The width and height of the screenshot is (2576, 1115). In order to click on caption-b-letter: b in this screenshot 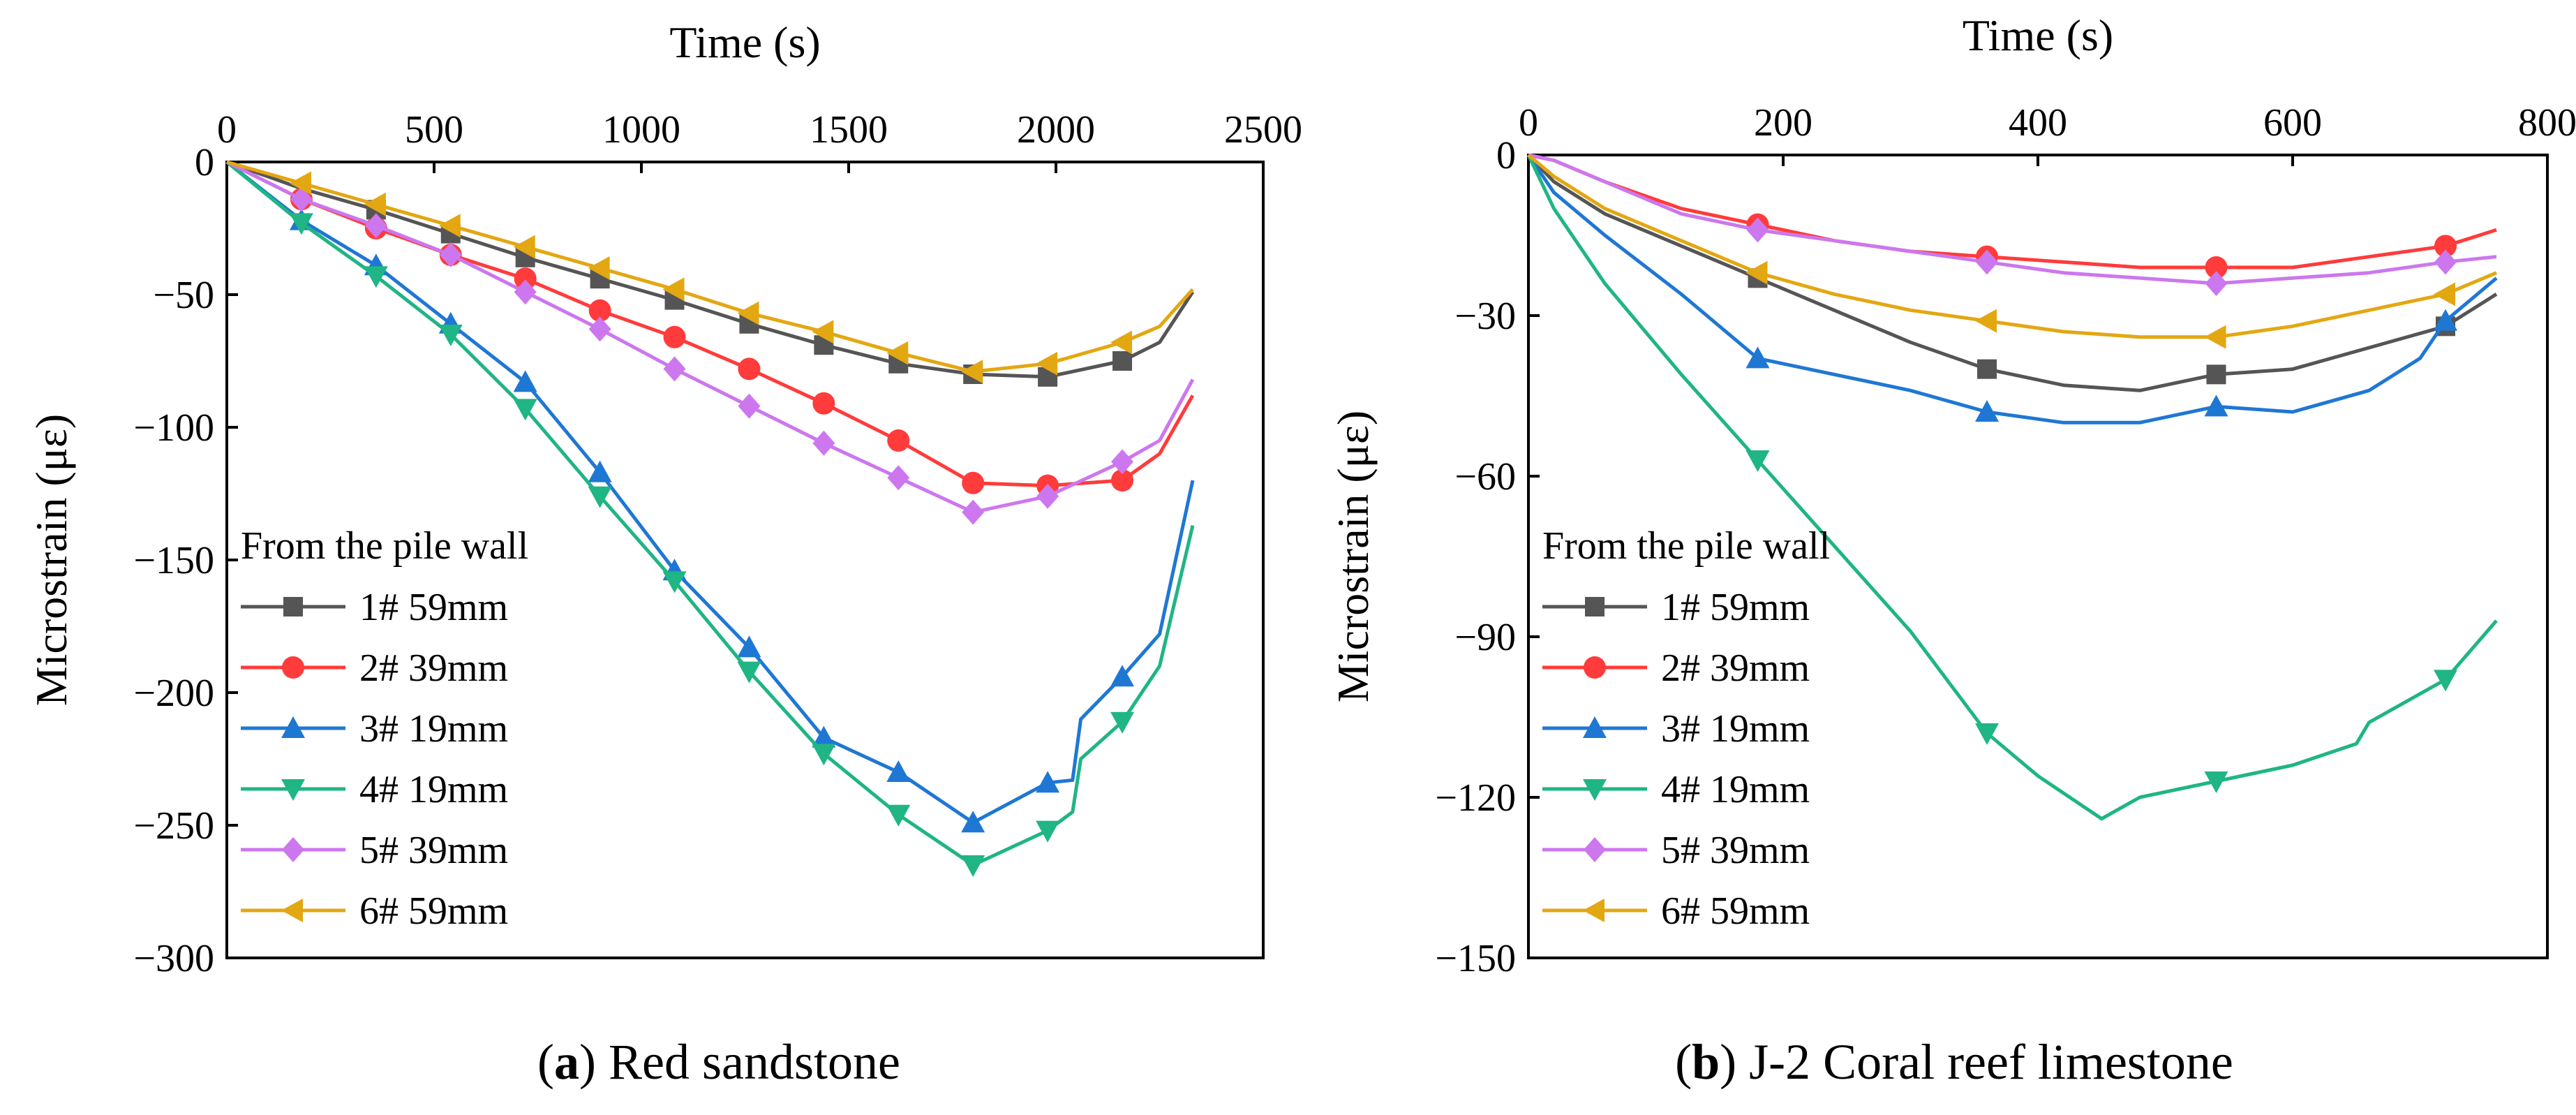, I will do `click(1706, 1062)`.